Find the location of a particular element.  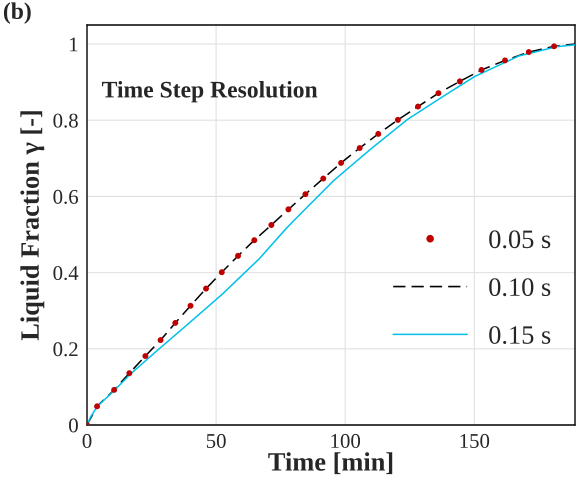

text: (b) is located at coordinates (17, 13).